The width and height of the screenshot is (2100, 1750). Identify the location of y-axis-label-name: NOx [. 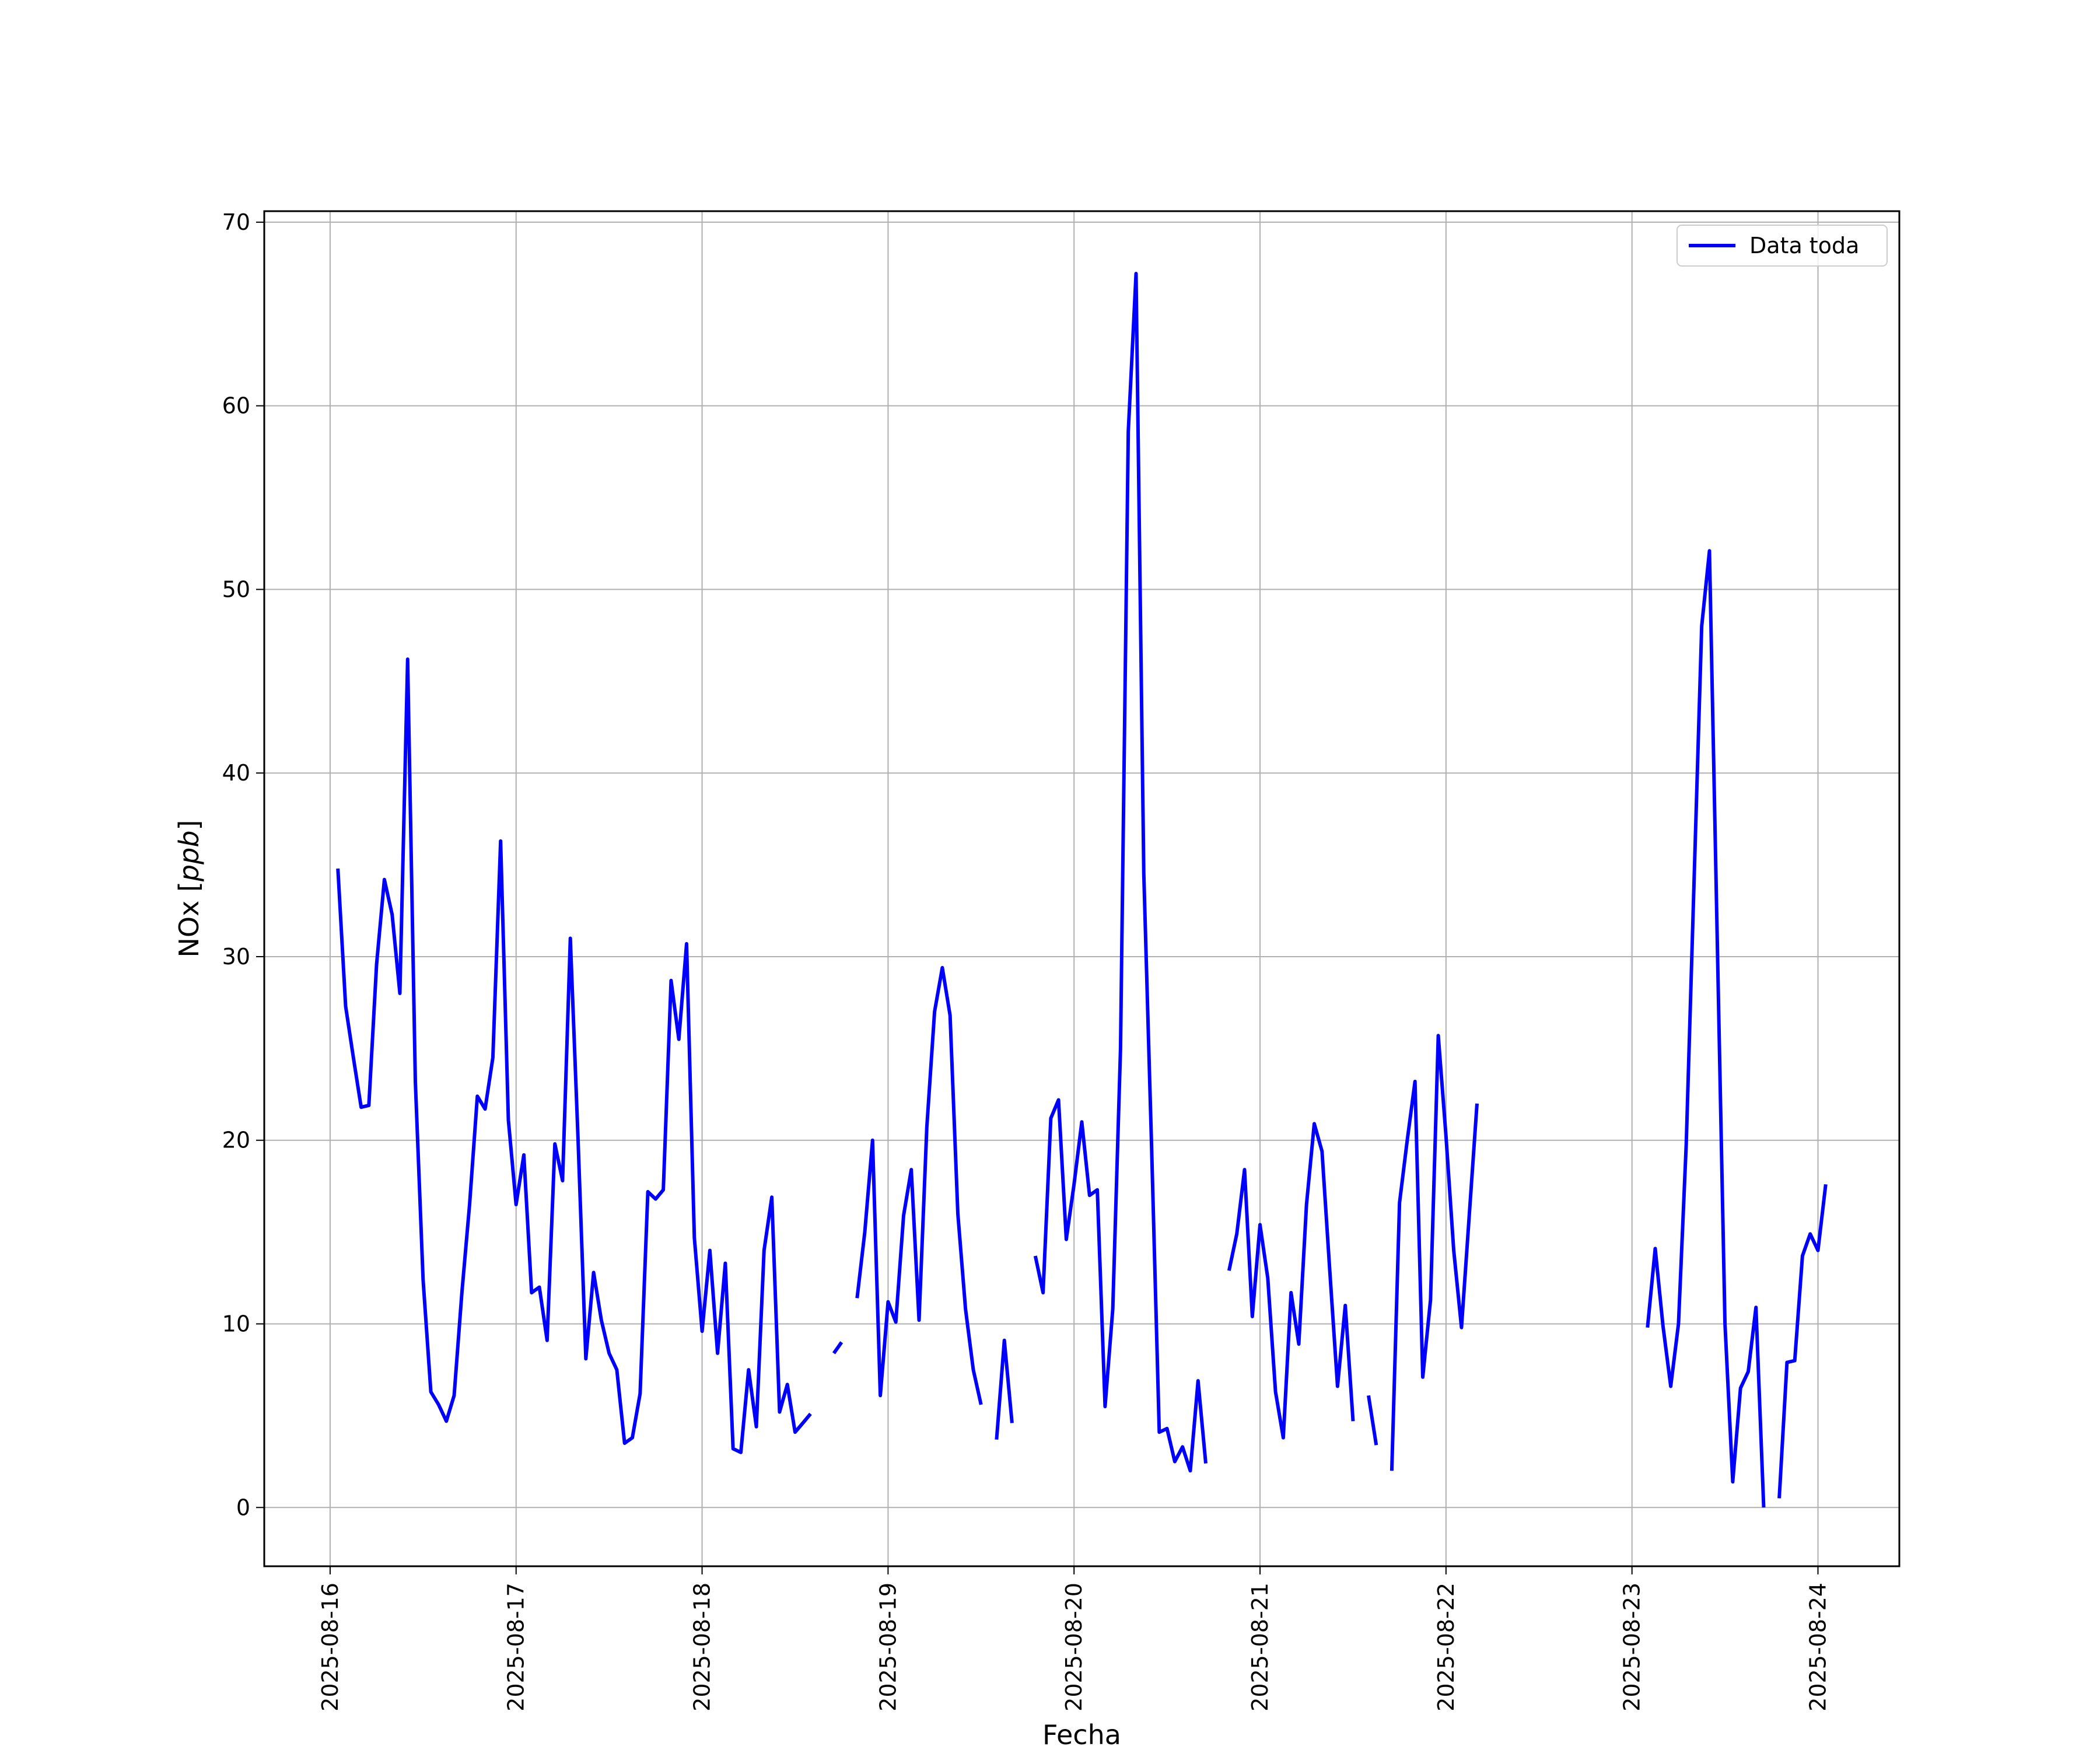
(189, 919).